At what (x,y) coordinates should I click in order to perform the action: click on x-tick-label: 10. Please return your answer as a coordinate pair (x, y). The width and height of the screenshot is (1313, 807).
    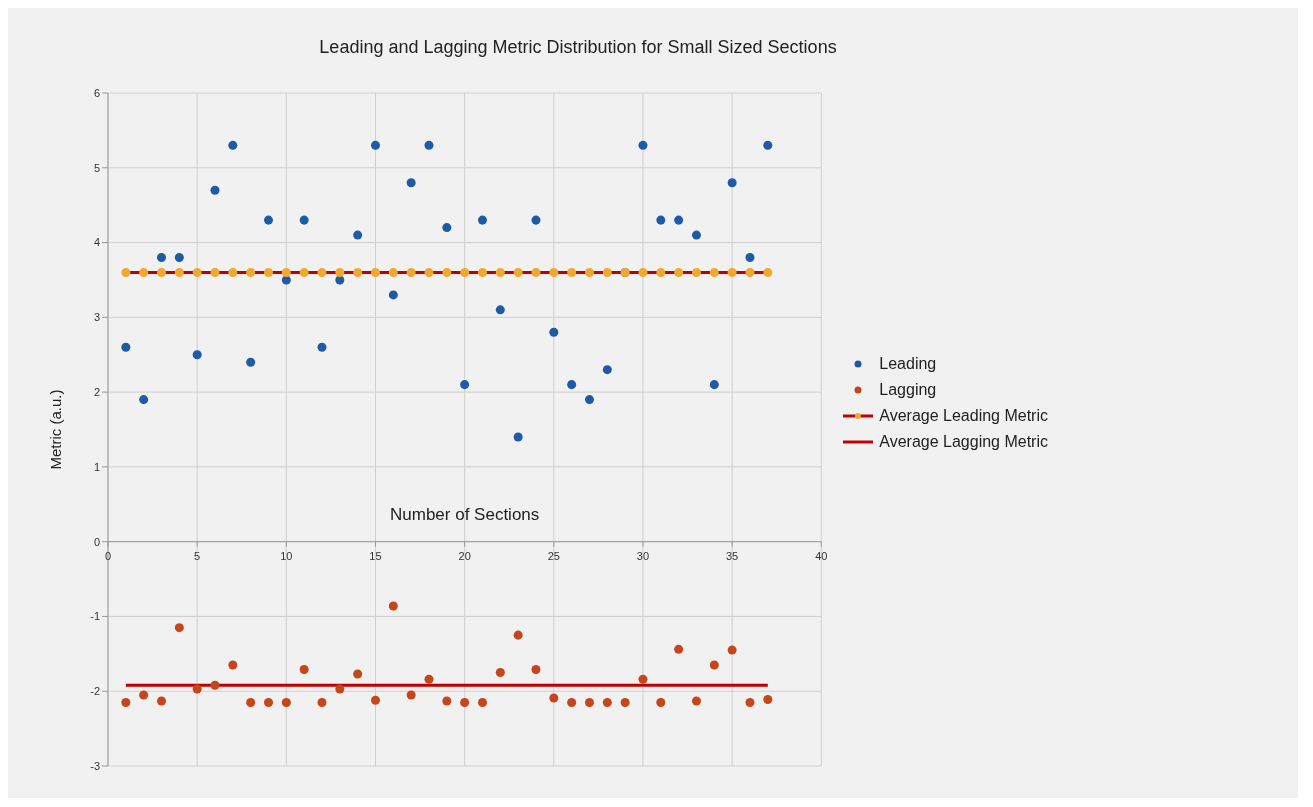
    Looking at the image, I should click on (286, 555).